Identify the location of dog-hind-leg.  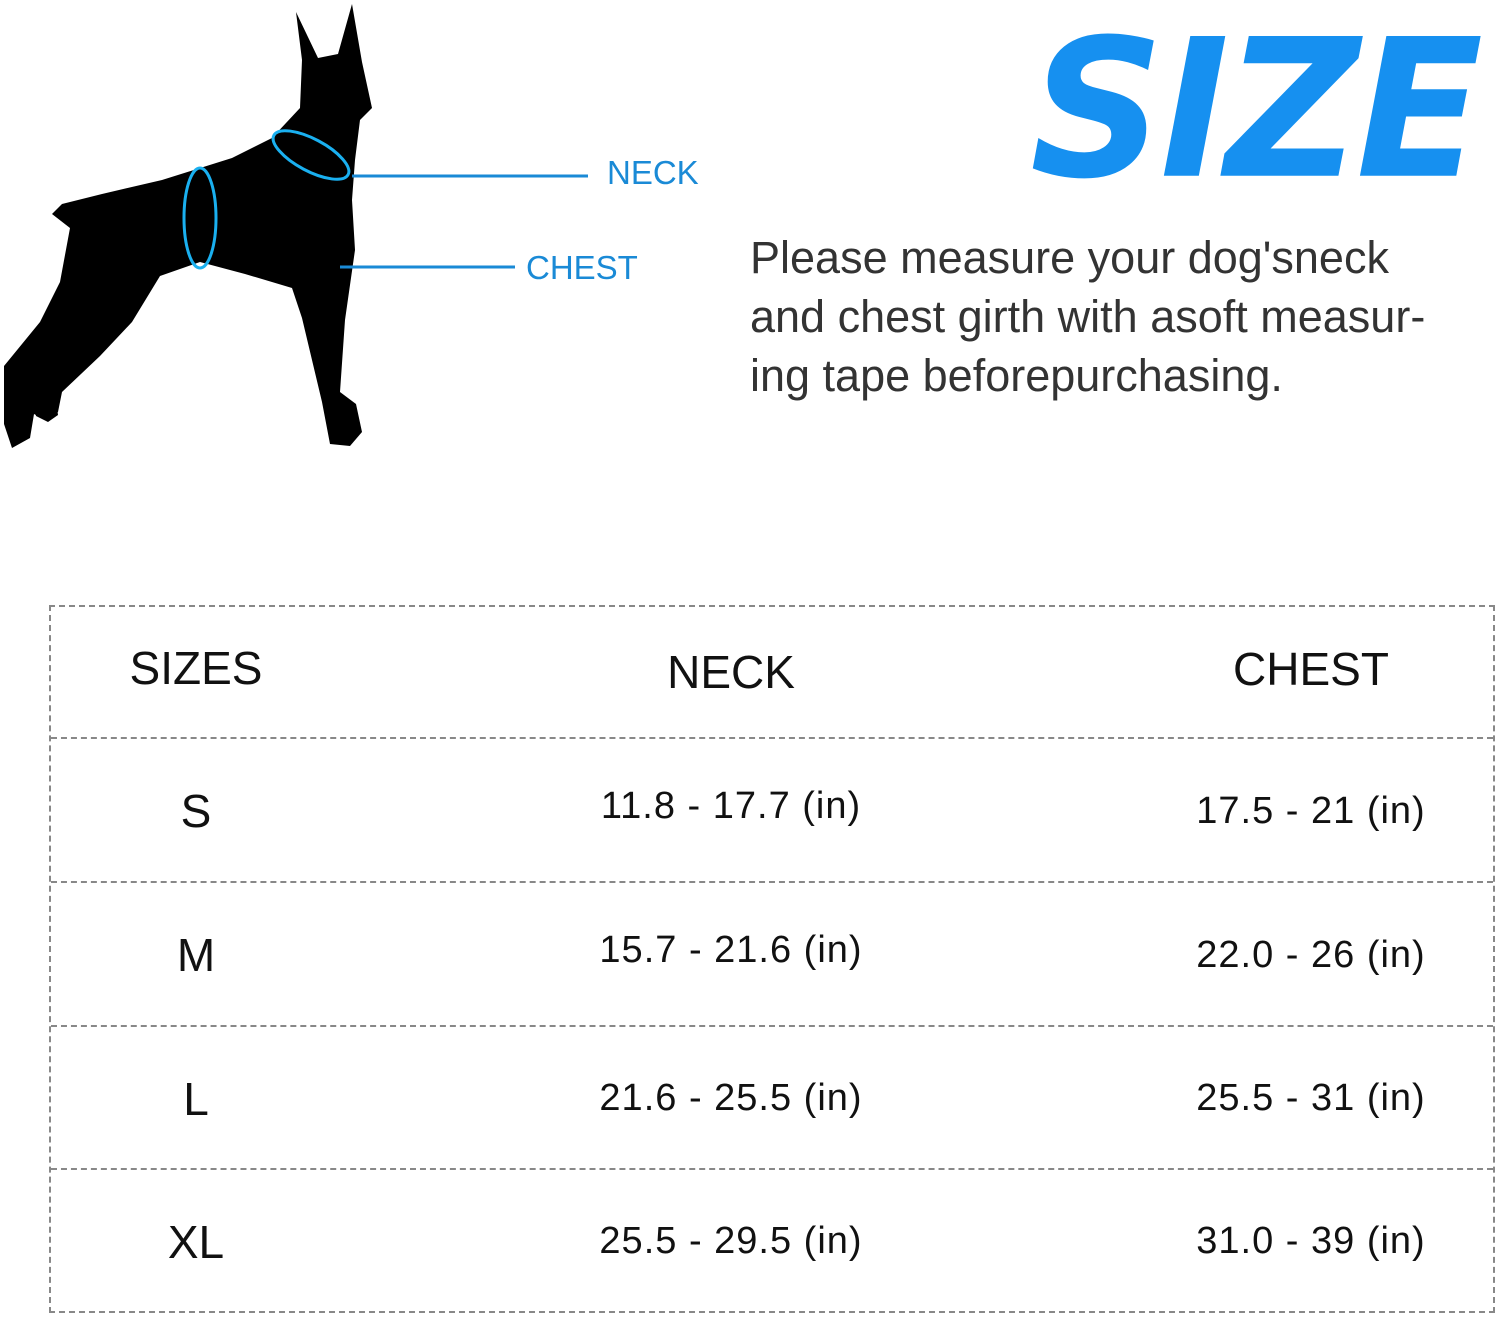
(44, 396).